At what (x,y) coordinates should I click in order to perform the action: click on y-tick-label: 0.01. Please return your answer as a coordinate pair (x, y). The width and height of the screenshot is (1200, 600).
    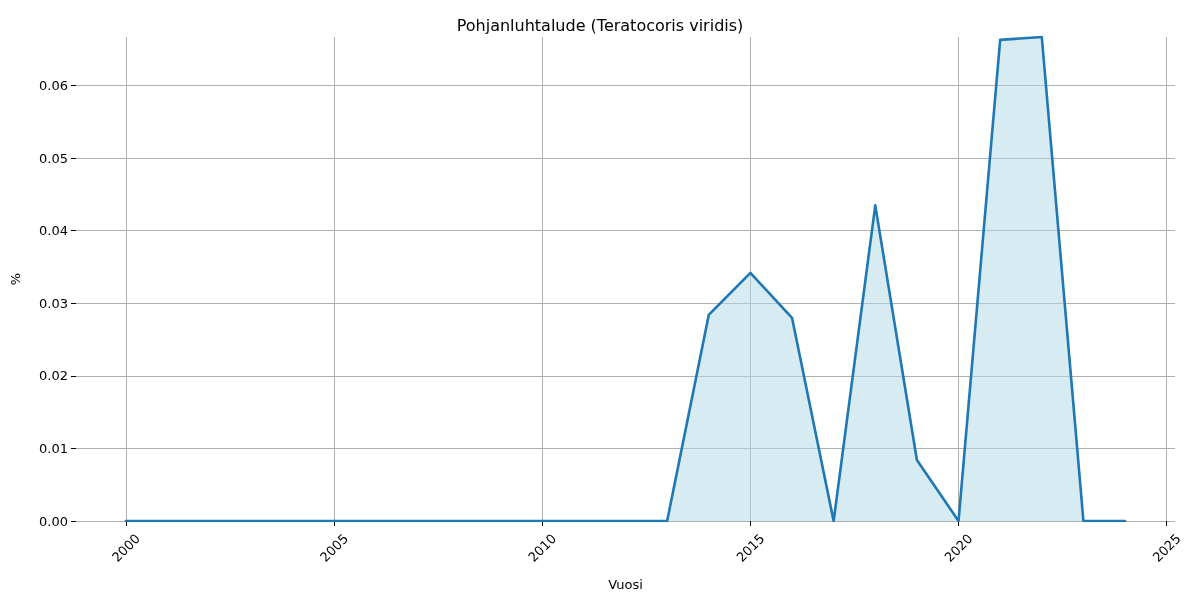
    Looking at the image, I should click on (53, 448).